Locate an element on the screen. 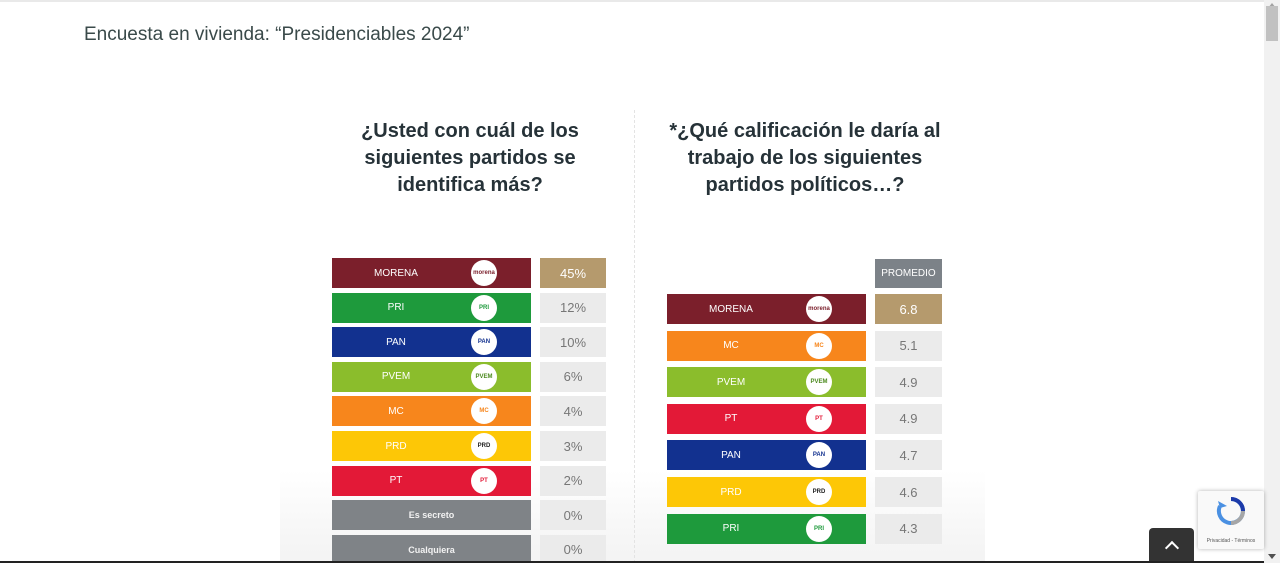 Image resolution: width=1280 pixels, height=563 pixels. chevron-up-icon is located at coordinates (1171, 548).